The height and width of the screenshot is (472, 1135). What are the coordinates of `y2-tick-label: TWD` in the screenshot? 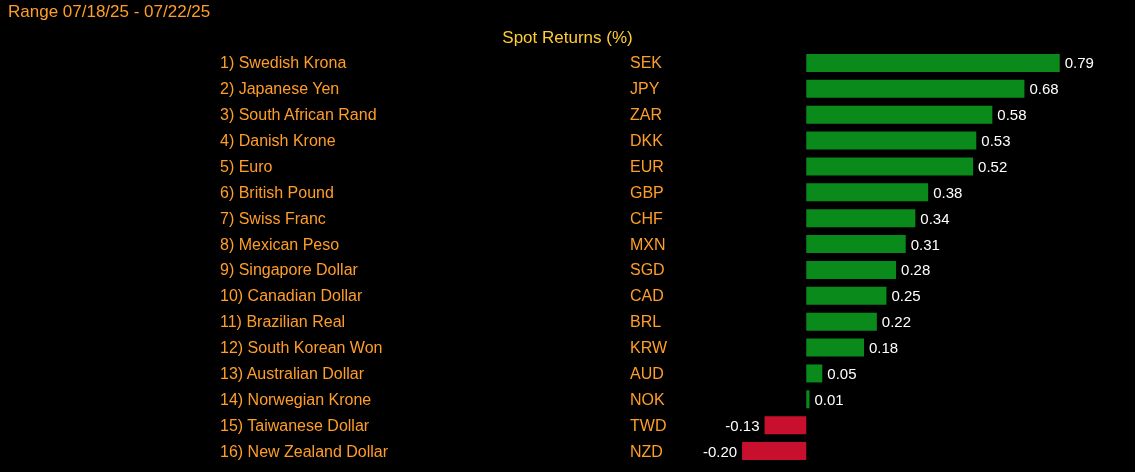 It's located at (648, 425).